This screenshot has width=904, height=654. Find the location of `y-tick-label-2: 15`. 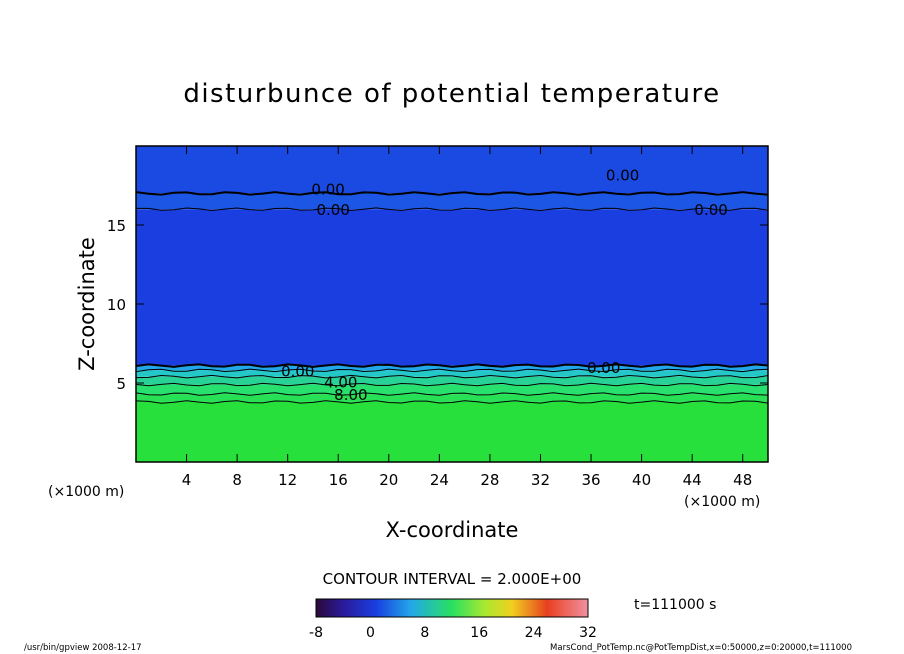

y-tick-label-2: 15 is located at coordinates (116, 226).